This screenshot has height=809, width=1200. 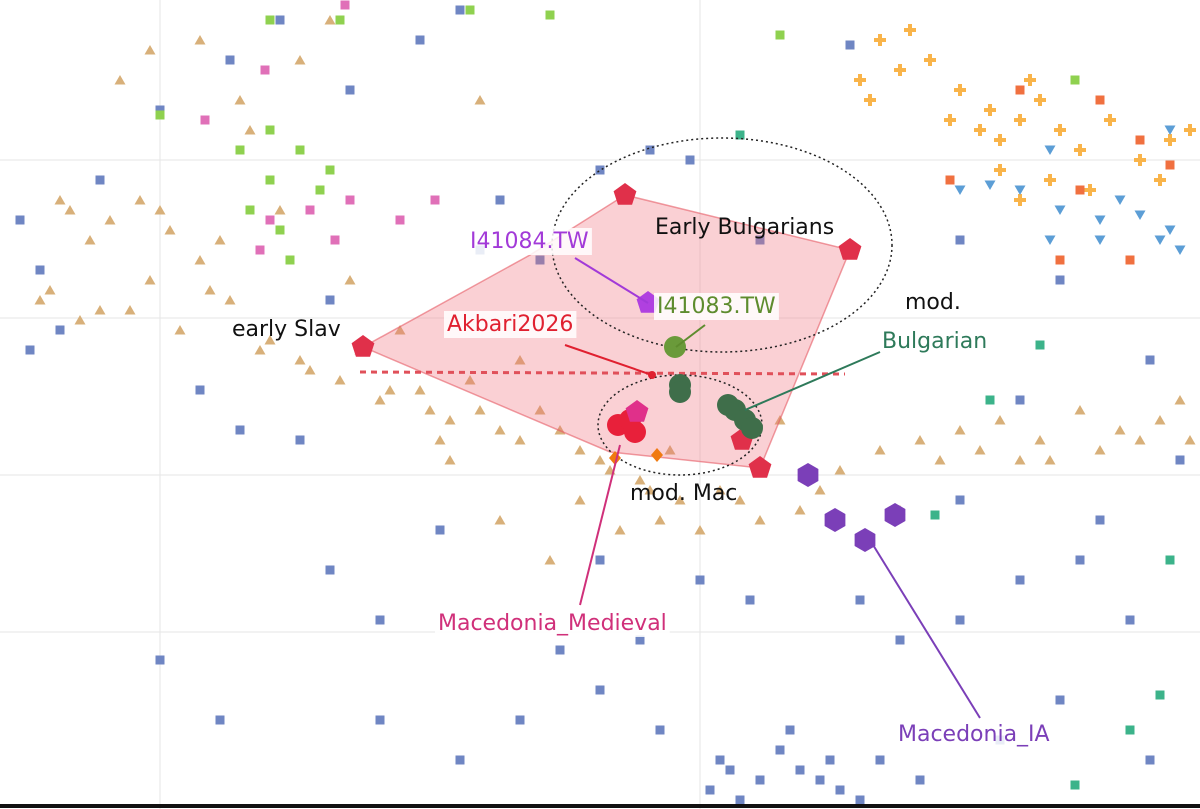 What do you see at coordinates (925, 629) in the screenshot?
I see `leader-line` at bounding box center [925, 629].